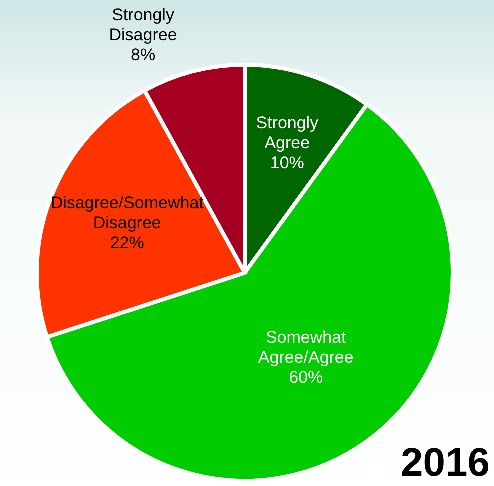  What do you see at coordinates (445, 463) in the screenshot?
I see `text: 2016` at bounding box center [445, 463].